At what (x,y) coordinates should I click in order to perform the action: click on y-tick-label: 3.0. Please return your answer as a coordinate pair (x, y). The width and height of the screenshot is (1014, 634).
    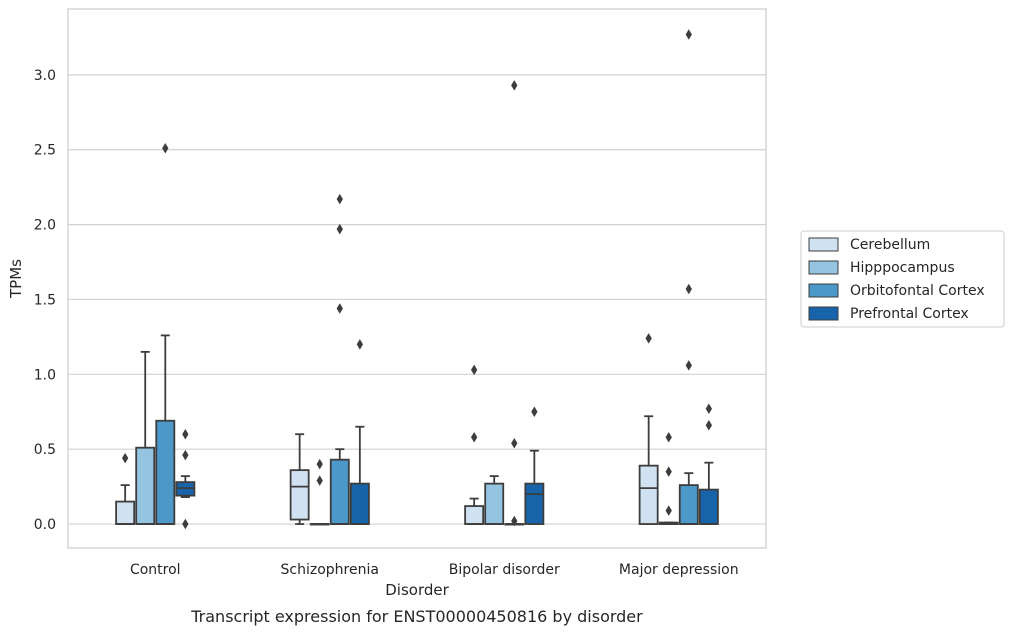
    Looking at the image, I should click on (45, 76).